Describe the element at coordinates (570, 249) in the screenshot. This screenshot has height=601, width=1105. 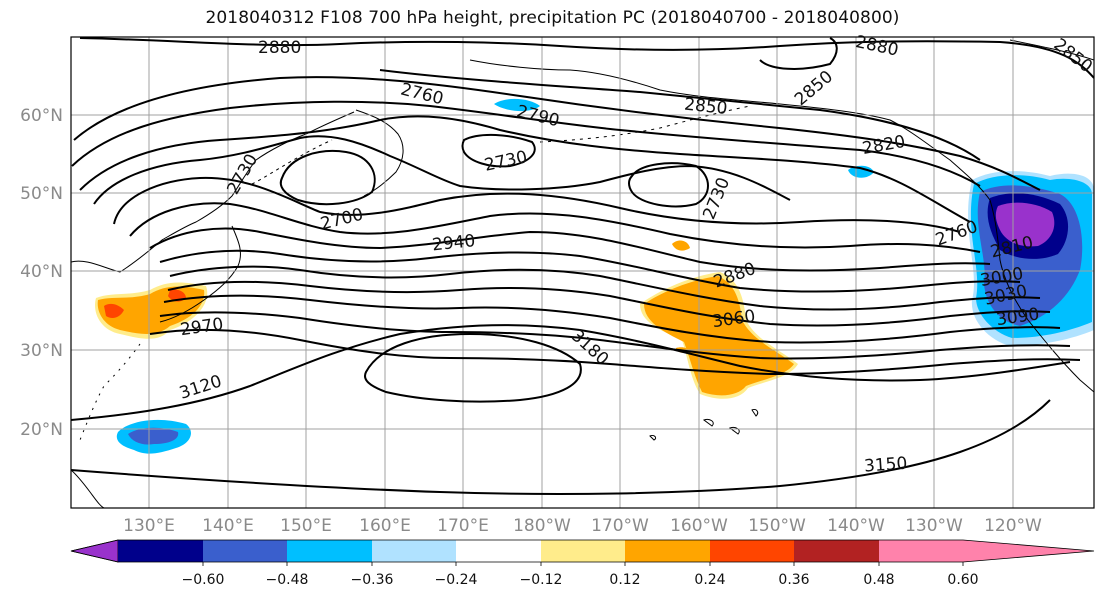
I see `contour-2820-b` at that location.